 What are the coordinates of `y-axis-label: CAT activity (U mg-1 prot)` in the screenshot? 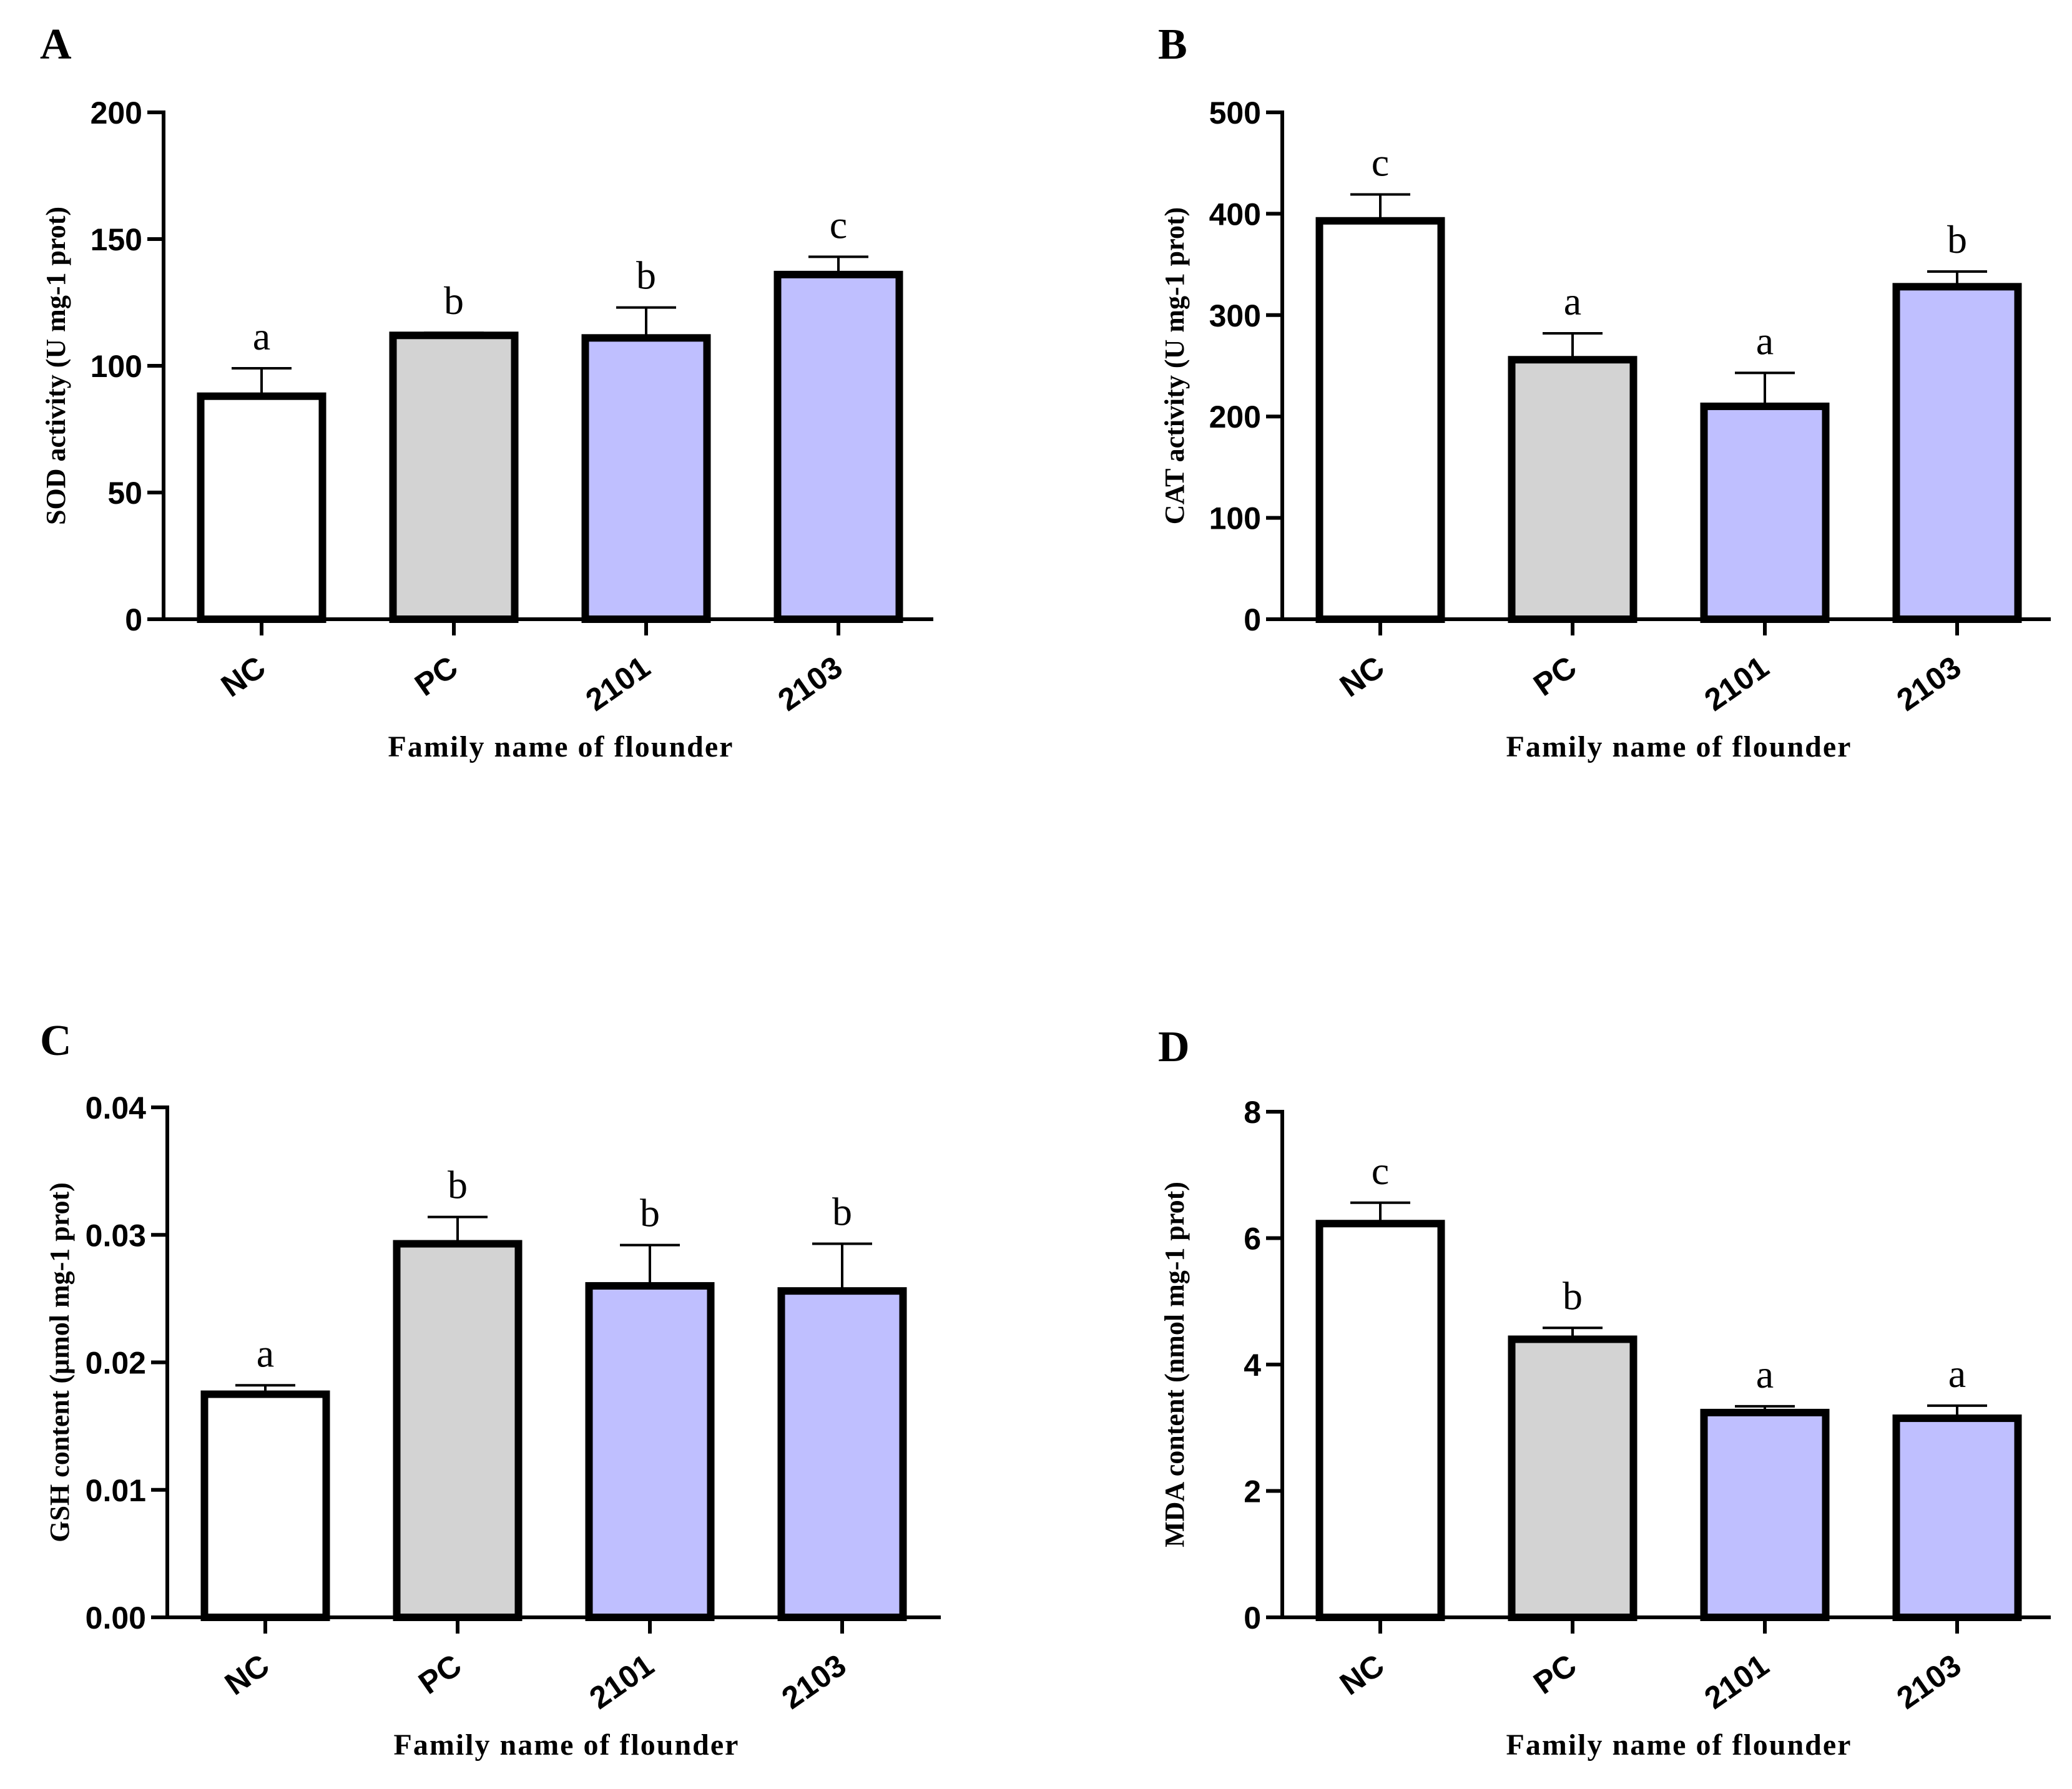 It's located at (1174, 365).